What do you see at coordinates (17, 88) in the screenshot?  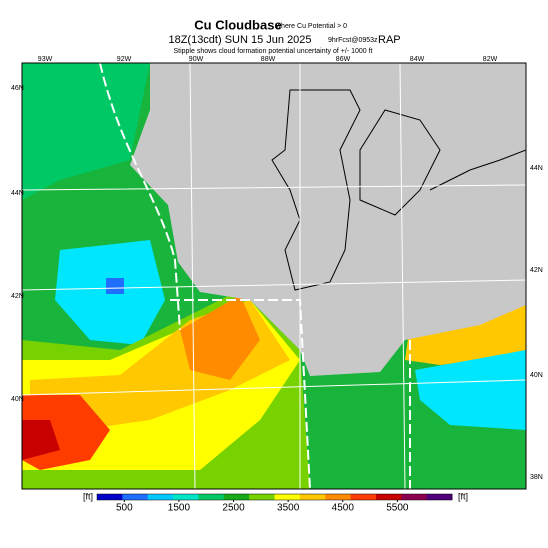 I see `lat-label: 46N` at bounding box center [17, 88].